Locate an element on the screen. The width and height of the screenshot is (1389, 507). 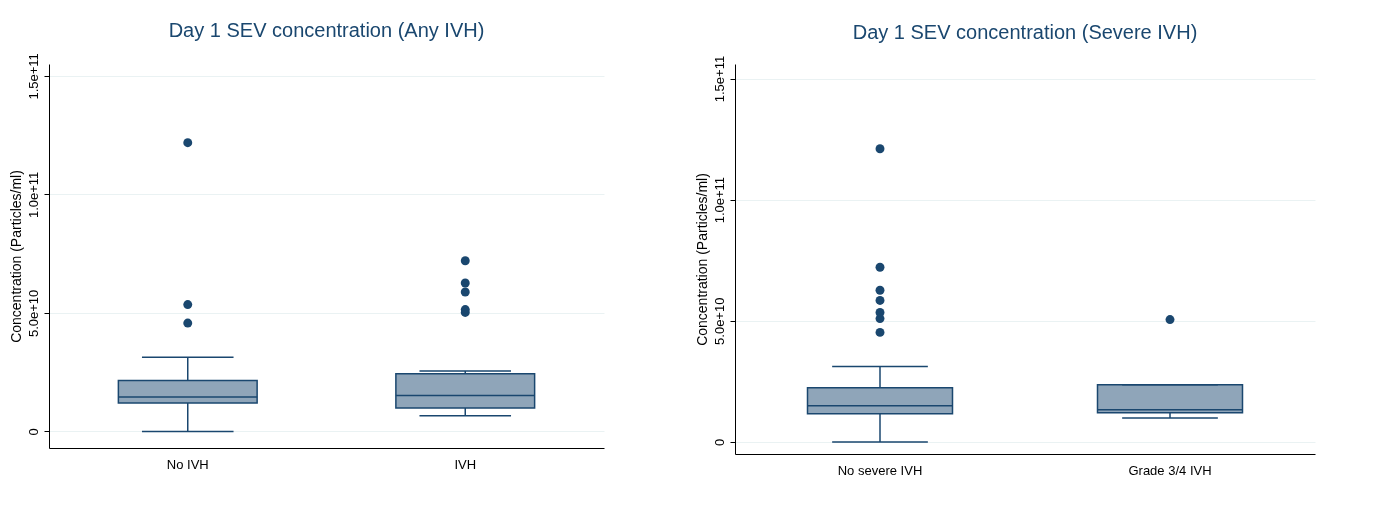
x-tick-label: Grade 3/4 IVH is located at coordinates (1170, 470).